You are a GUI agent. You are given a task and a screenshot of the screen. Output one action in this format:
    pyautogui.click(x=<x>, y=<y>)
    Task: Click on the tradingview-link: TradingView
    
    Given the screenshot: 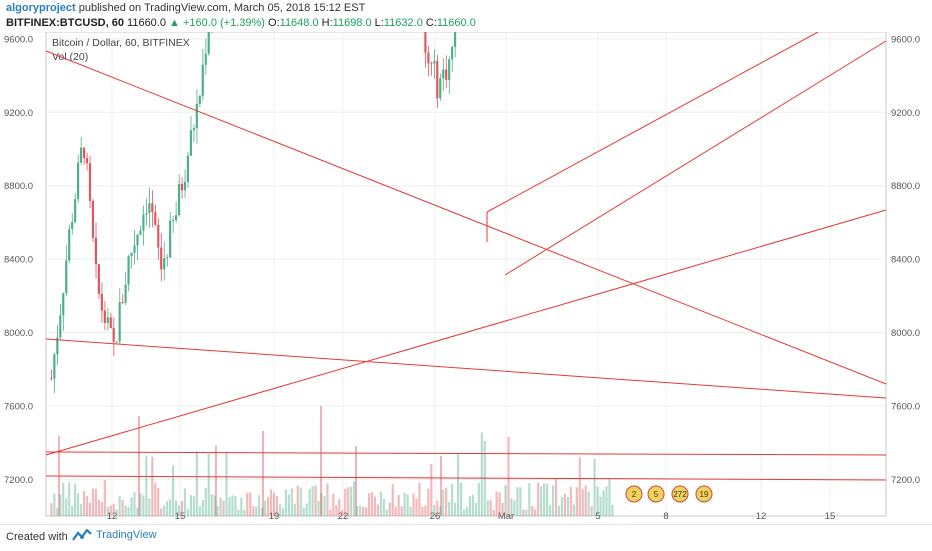 What is the action you would take?
    pyautogui.click(x=114, y=535)
    